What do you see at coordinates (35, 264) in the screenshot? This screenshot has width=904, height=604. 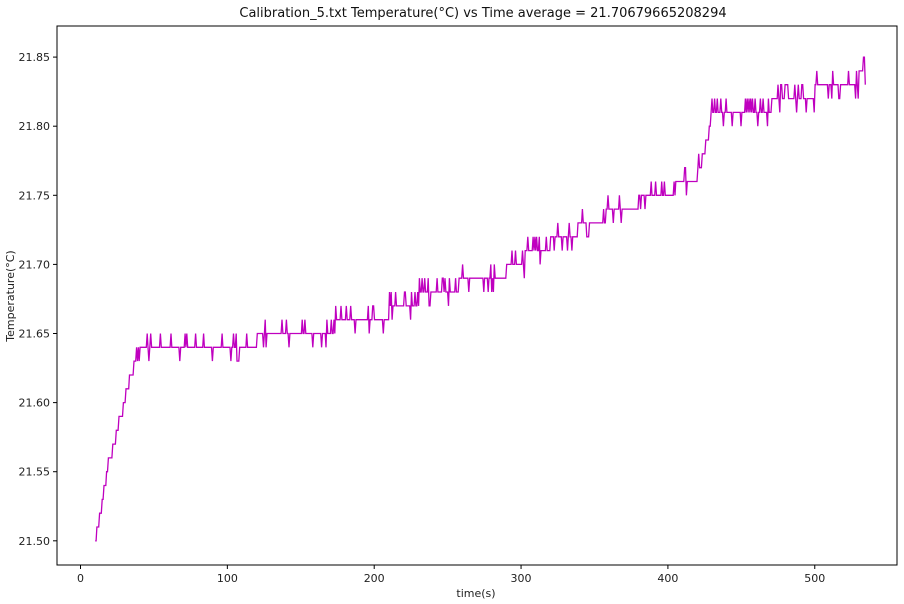 I see `y-tick-label: 21.70` at bounding box center [35, 264].